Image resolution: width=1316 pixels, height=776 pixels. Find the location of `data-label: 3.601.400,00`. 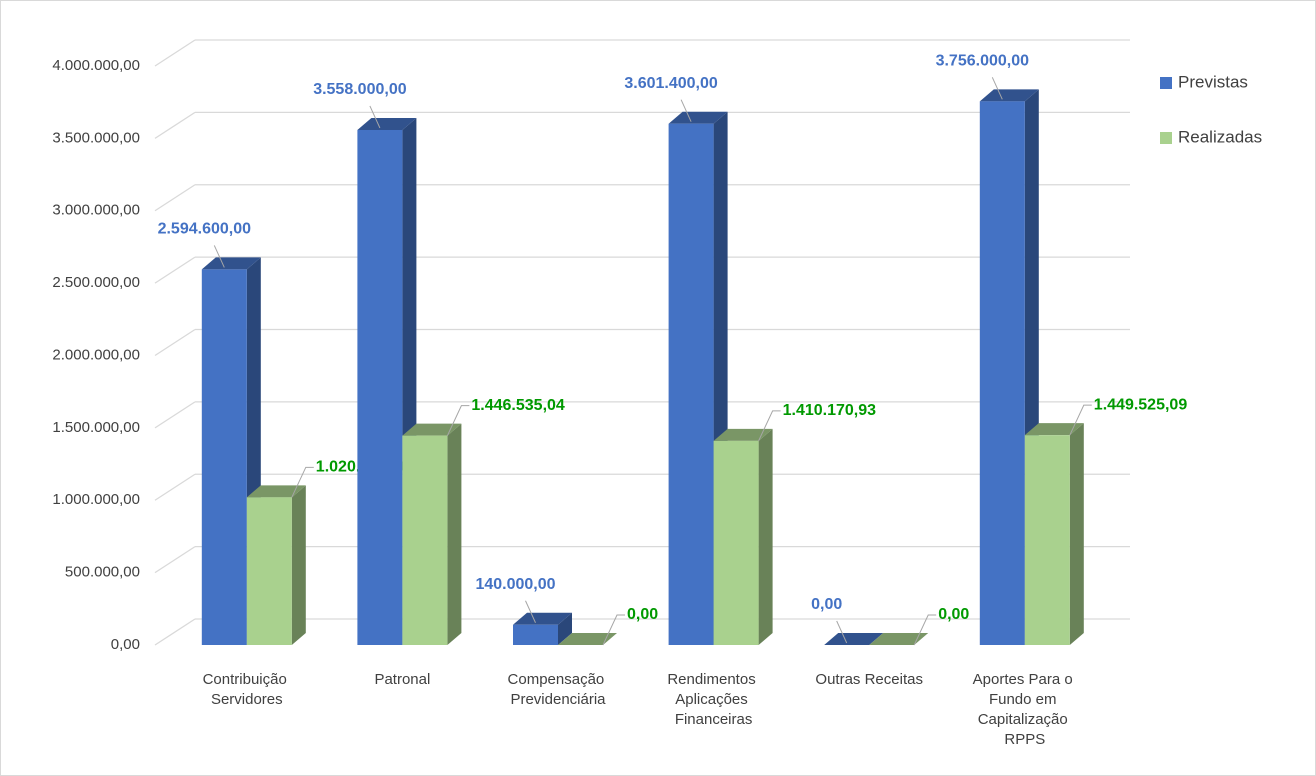

data-label: 3.601.400,00 is located at coordinates (671, 83).